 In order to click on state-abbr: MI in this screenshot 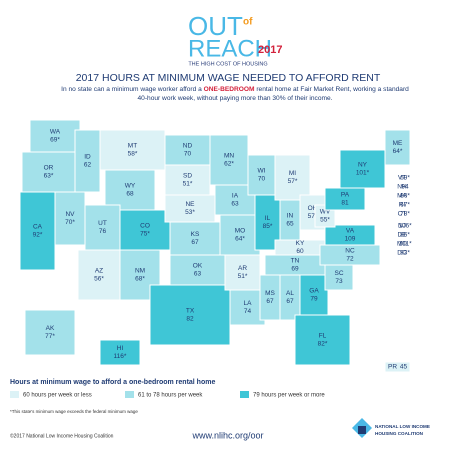, I will do `click(292, 173)`.